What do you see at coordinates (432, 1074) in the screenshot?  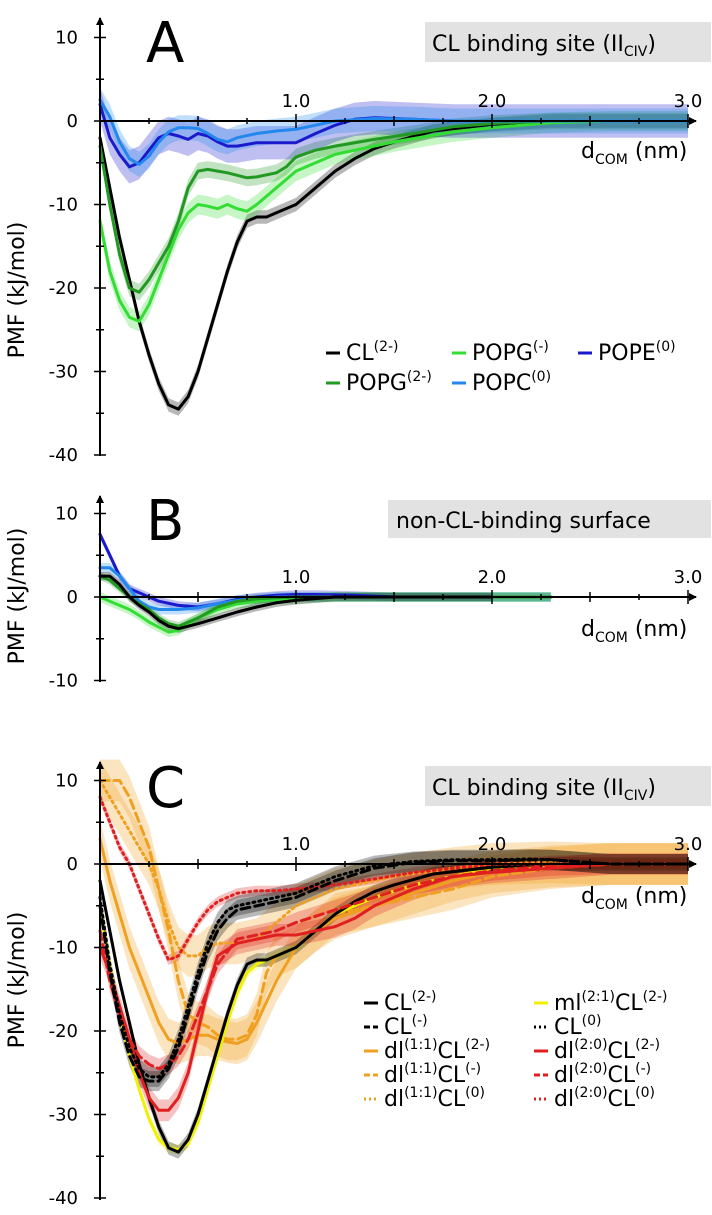 I see `panel-c-legend-label: dl(1:1)CL(-)` at bounding box center [432, 1074].